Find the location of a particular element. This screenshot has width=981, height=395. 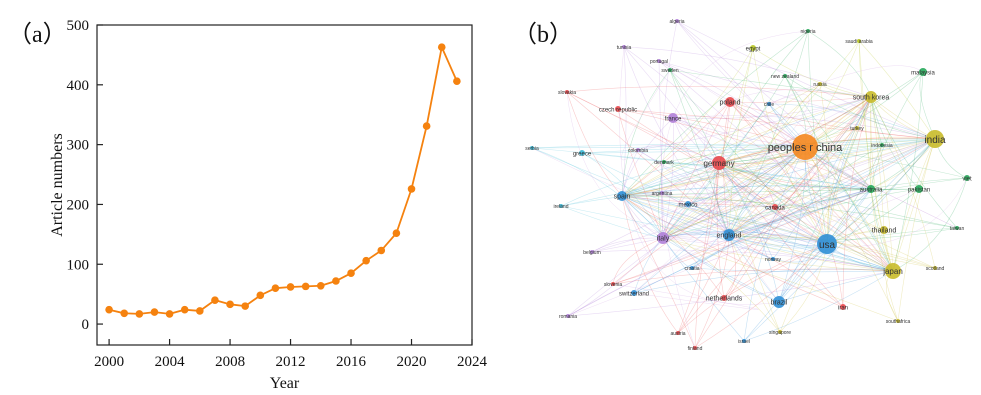

node-label: romania is located at coordinates (568, 317).